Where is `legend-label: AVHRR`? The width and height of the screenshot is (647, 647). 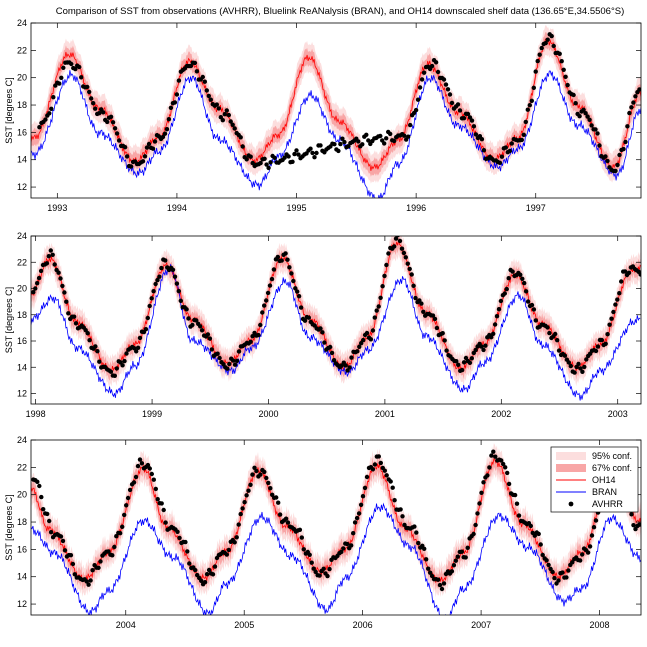
legend-label: AVHRR is located at coordinates (607, 504).